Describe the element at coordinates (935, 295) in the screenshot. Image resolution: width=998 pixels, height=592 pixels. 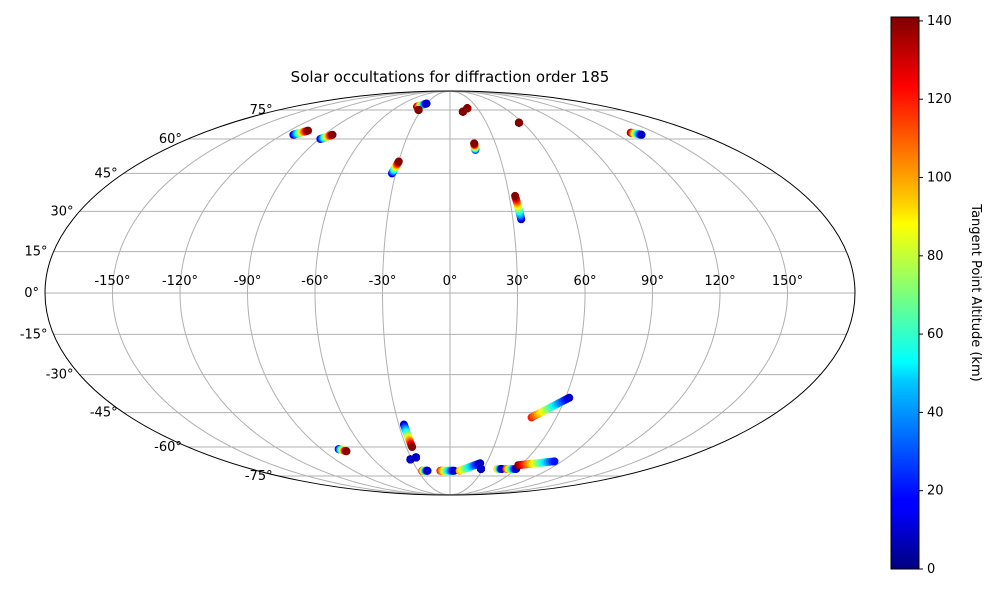
I see `colorbar-ticks: 0 20 40 60 80 100 120 140` at that location.